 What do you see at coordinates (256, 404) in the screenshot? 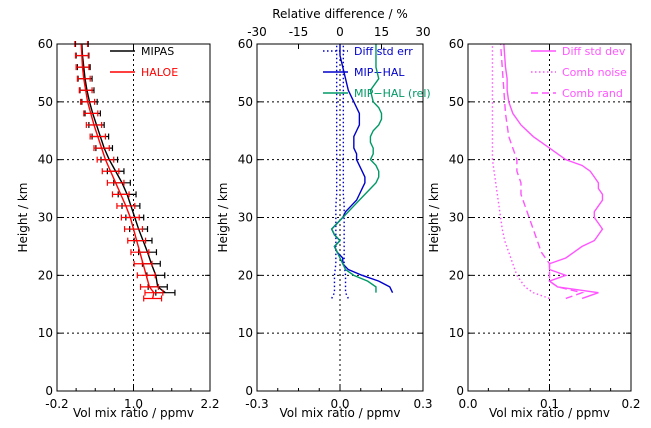
I see `x-tick-label: -0.3` at bounding box center [256, 404].